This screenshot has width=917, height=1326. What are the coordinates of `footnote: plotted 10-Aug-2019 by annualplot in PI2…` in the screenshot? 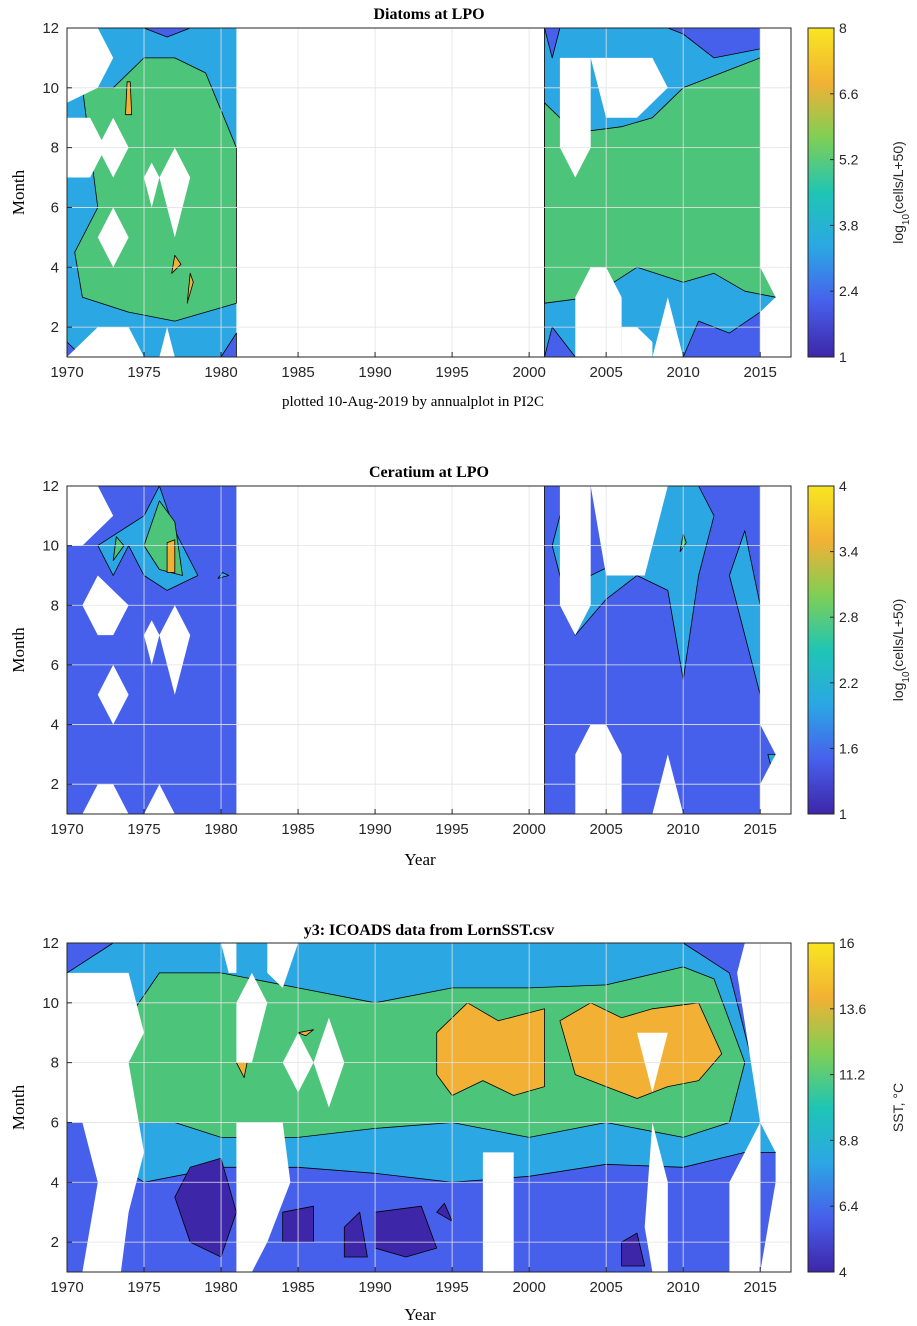 It's located at (413, 402).